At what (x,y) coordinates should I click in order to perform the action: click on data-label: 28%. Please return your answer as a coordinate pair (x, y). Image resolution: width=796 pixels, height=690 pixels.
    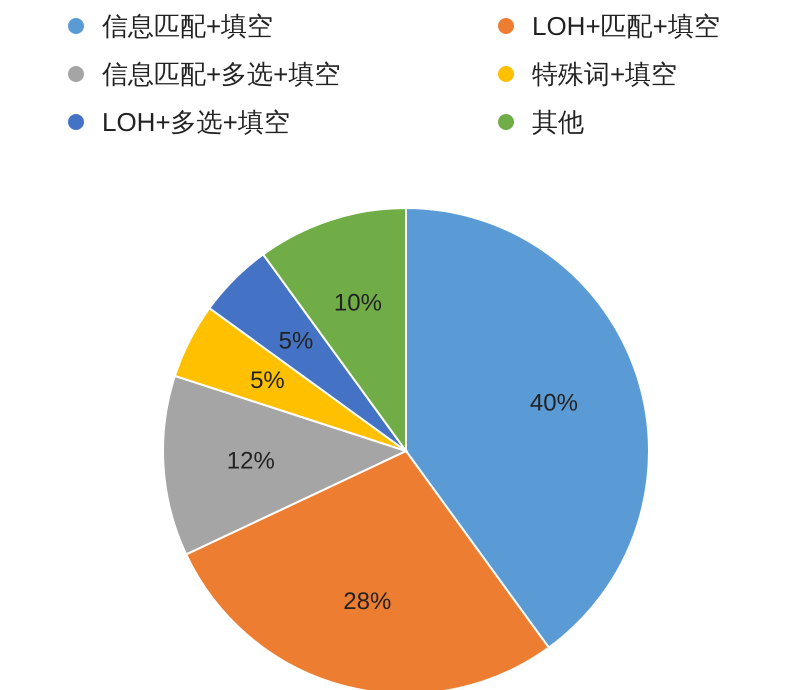
    Looking at the image, I should click on (367, 602).